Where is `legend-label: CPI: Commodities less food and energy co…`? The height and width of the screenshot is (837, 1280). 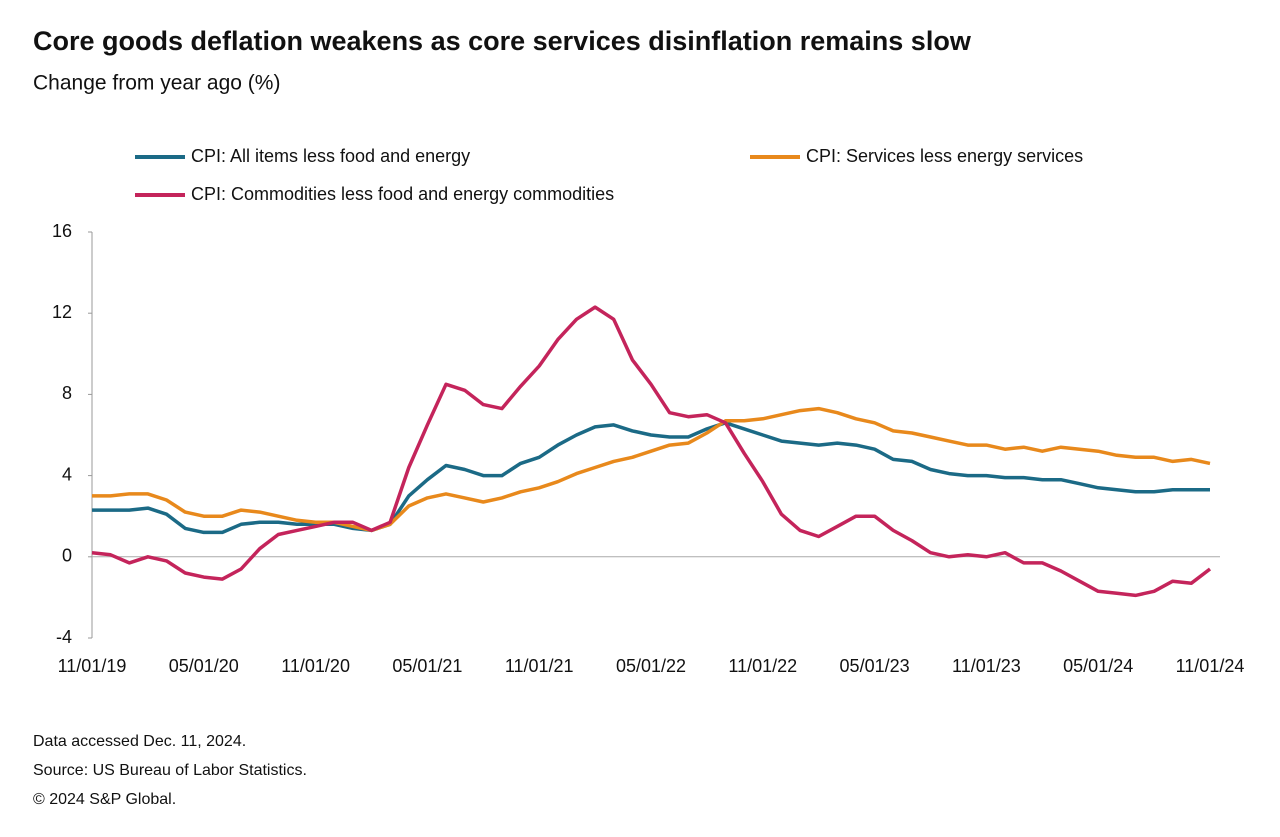
legend-label: CPI: Commodities less food and energy co… is located at coordinates (402, 194).